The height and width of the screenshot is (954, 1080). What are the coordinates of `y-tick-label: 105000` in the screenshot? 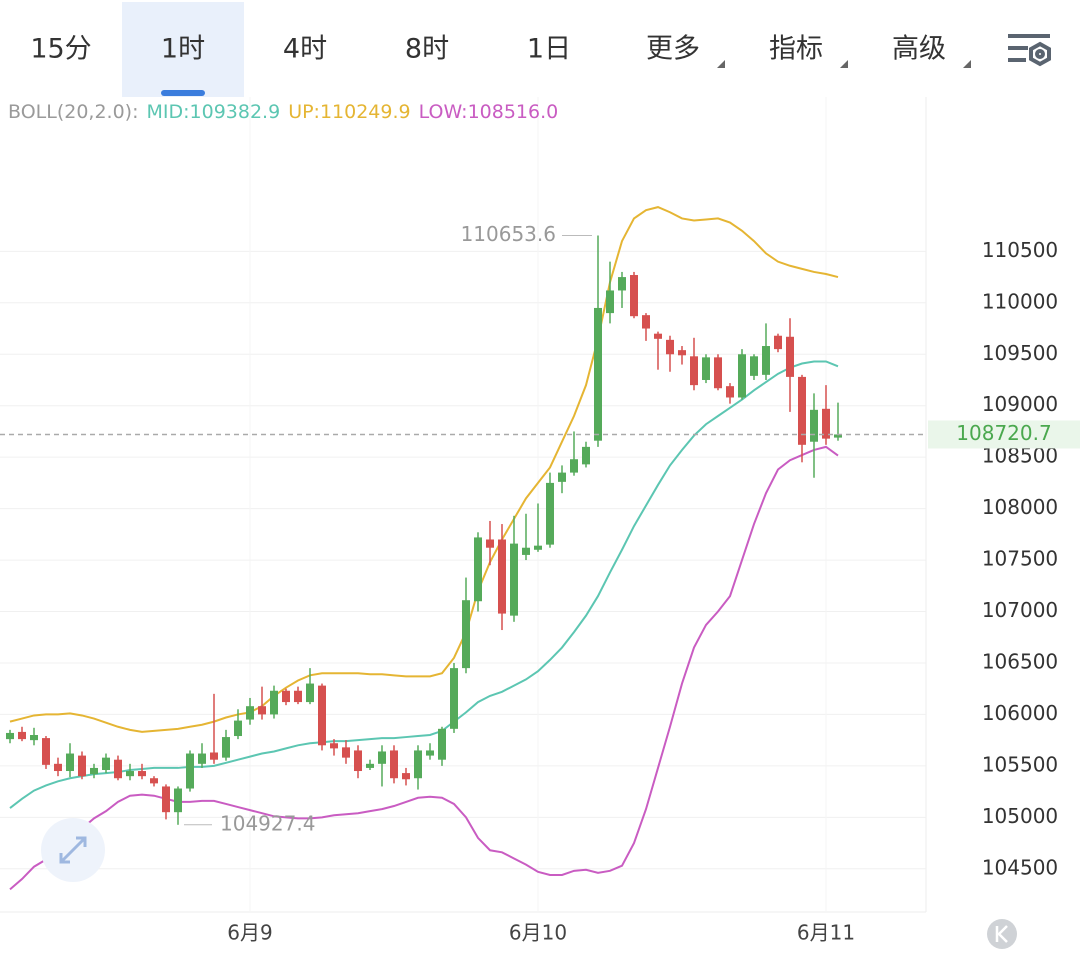 It's located at (1020, 816).